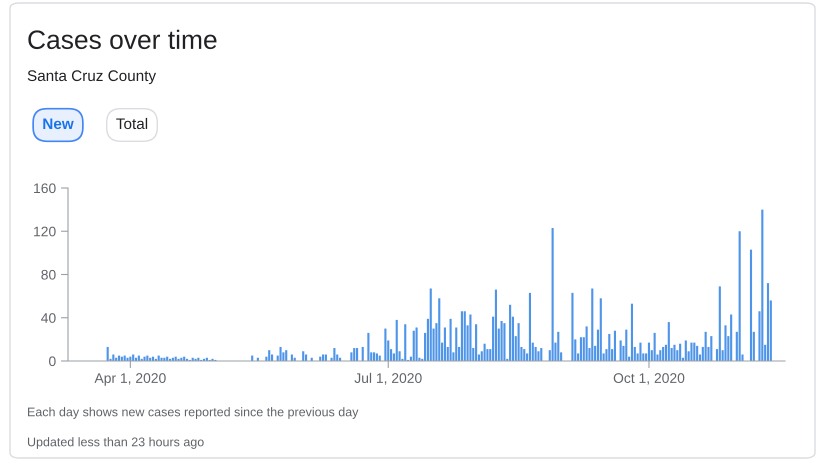  Describe the element at coordinates (48, 275) in the screenshot. I see `y-tick-label: 80` at that location.